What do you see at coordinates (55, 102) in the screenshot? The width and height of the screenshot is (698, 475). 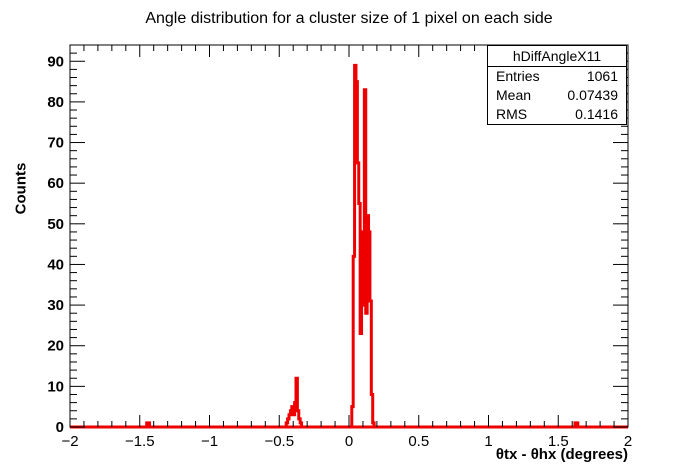 I see `y-tick-label: 80` at bounding box center [55, 102].